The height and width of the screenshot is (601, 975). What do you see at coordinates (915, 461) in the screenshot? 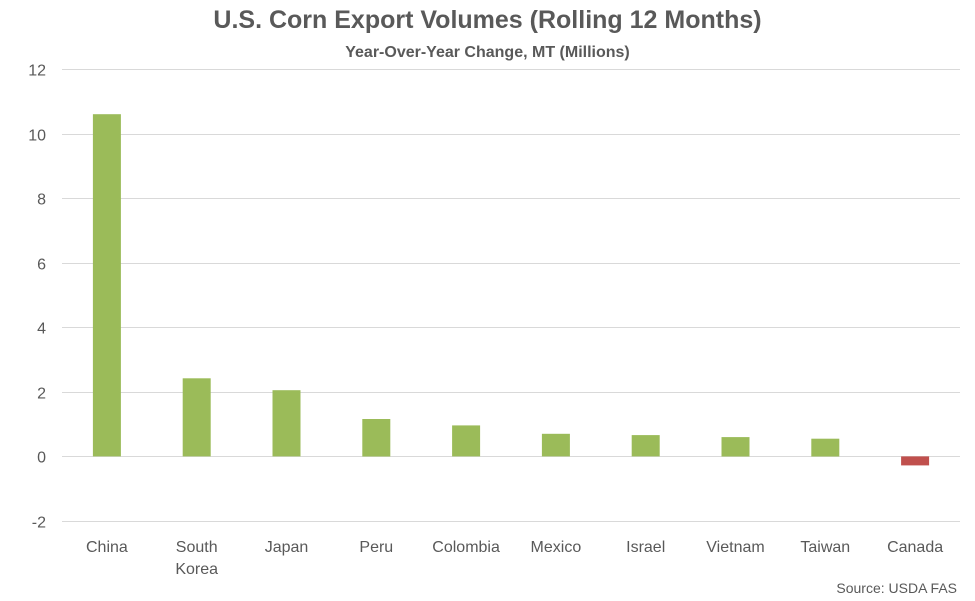
I see `bar-canada` at bounding box center [915, 461].